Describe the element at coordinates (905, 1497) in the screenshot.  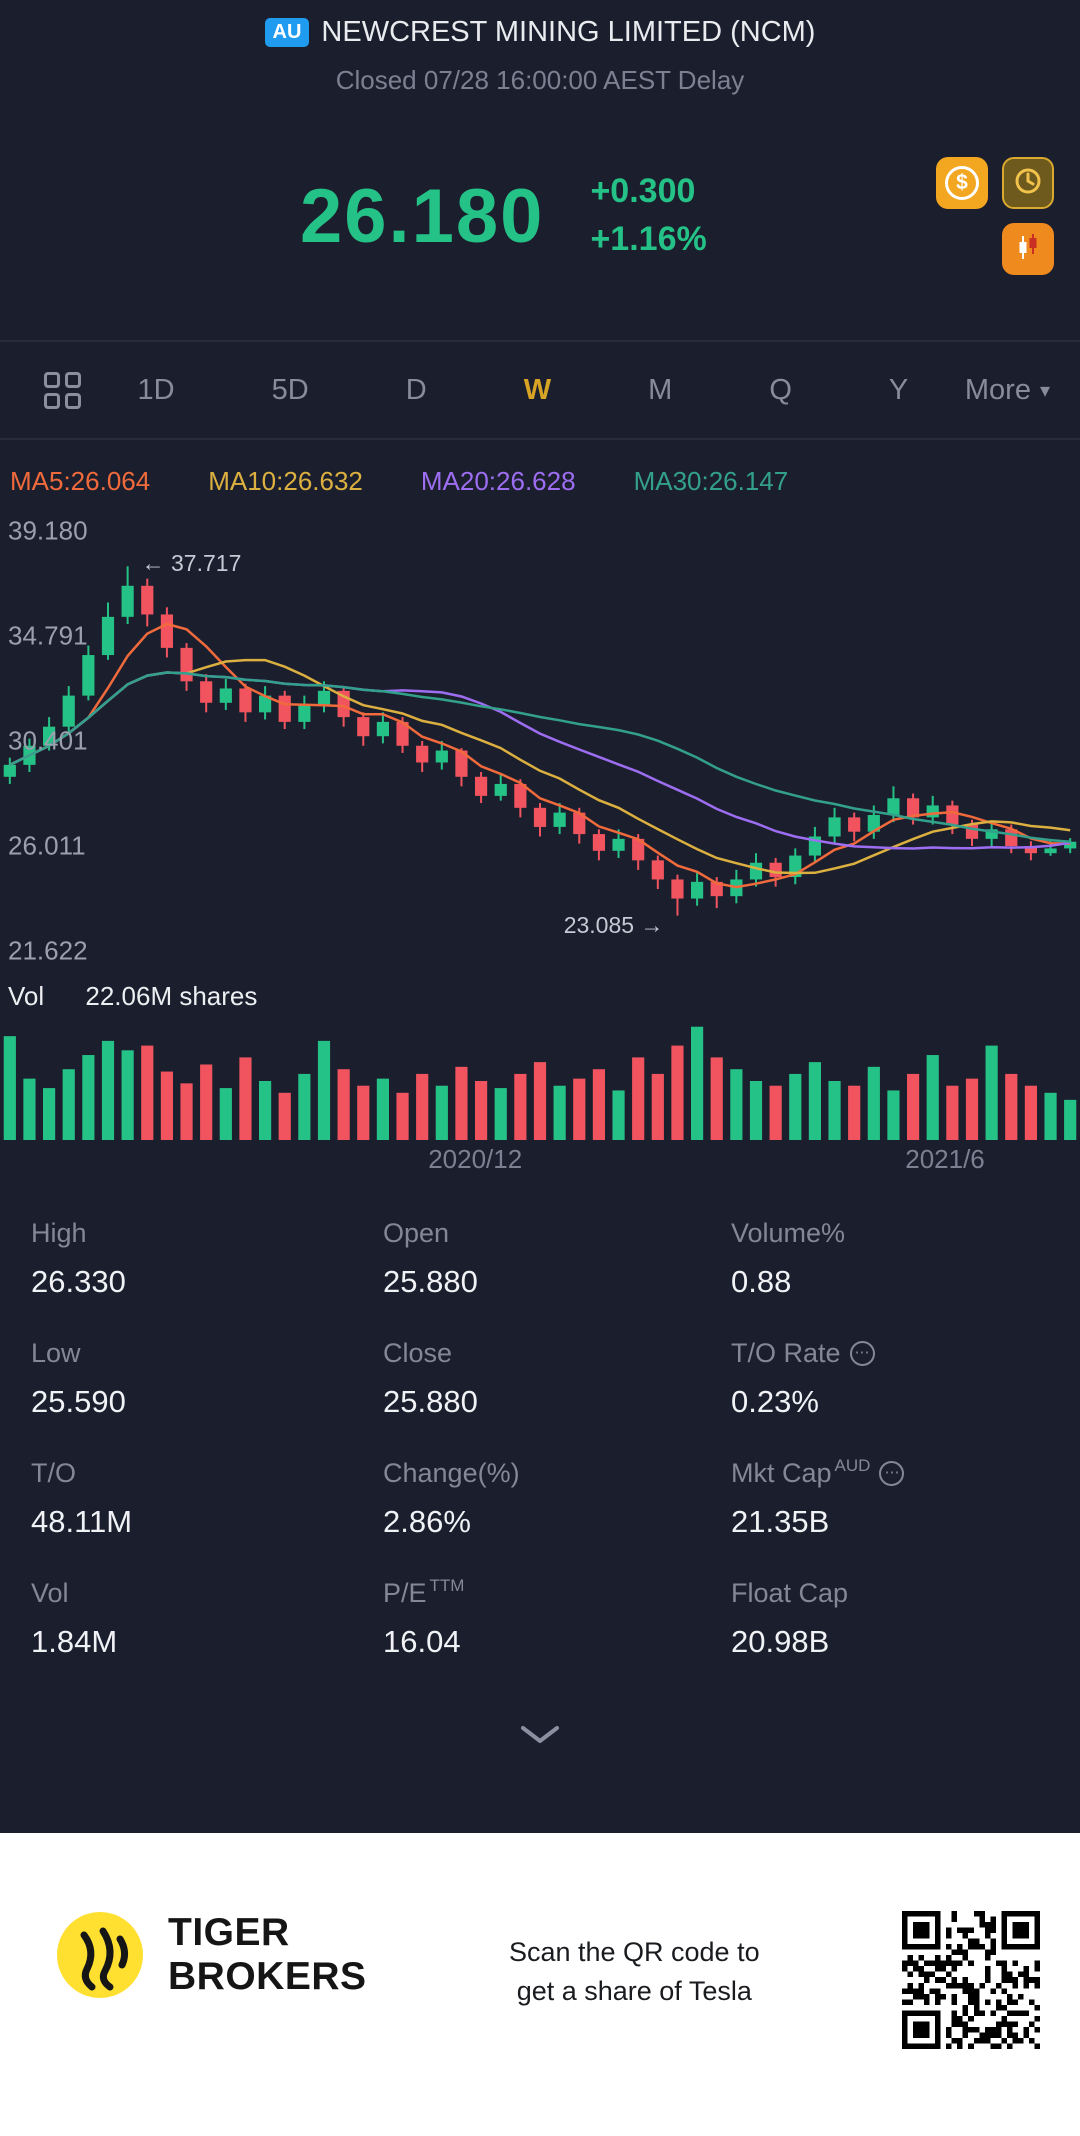
I see `stat-mkt-cap: Mkt Cap AUD ⋯ 21.35B` at that location.